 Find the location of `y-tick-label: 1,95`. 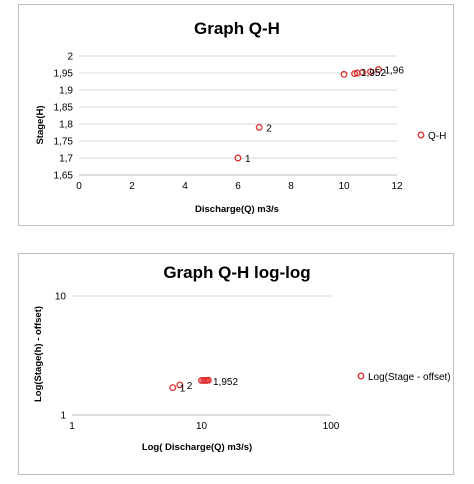

y-tick-label: 1,95 is located at coordinates (64, 74).